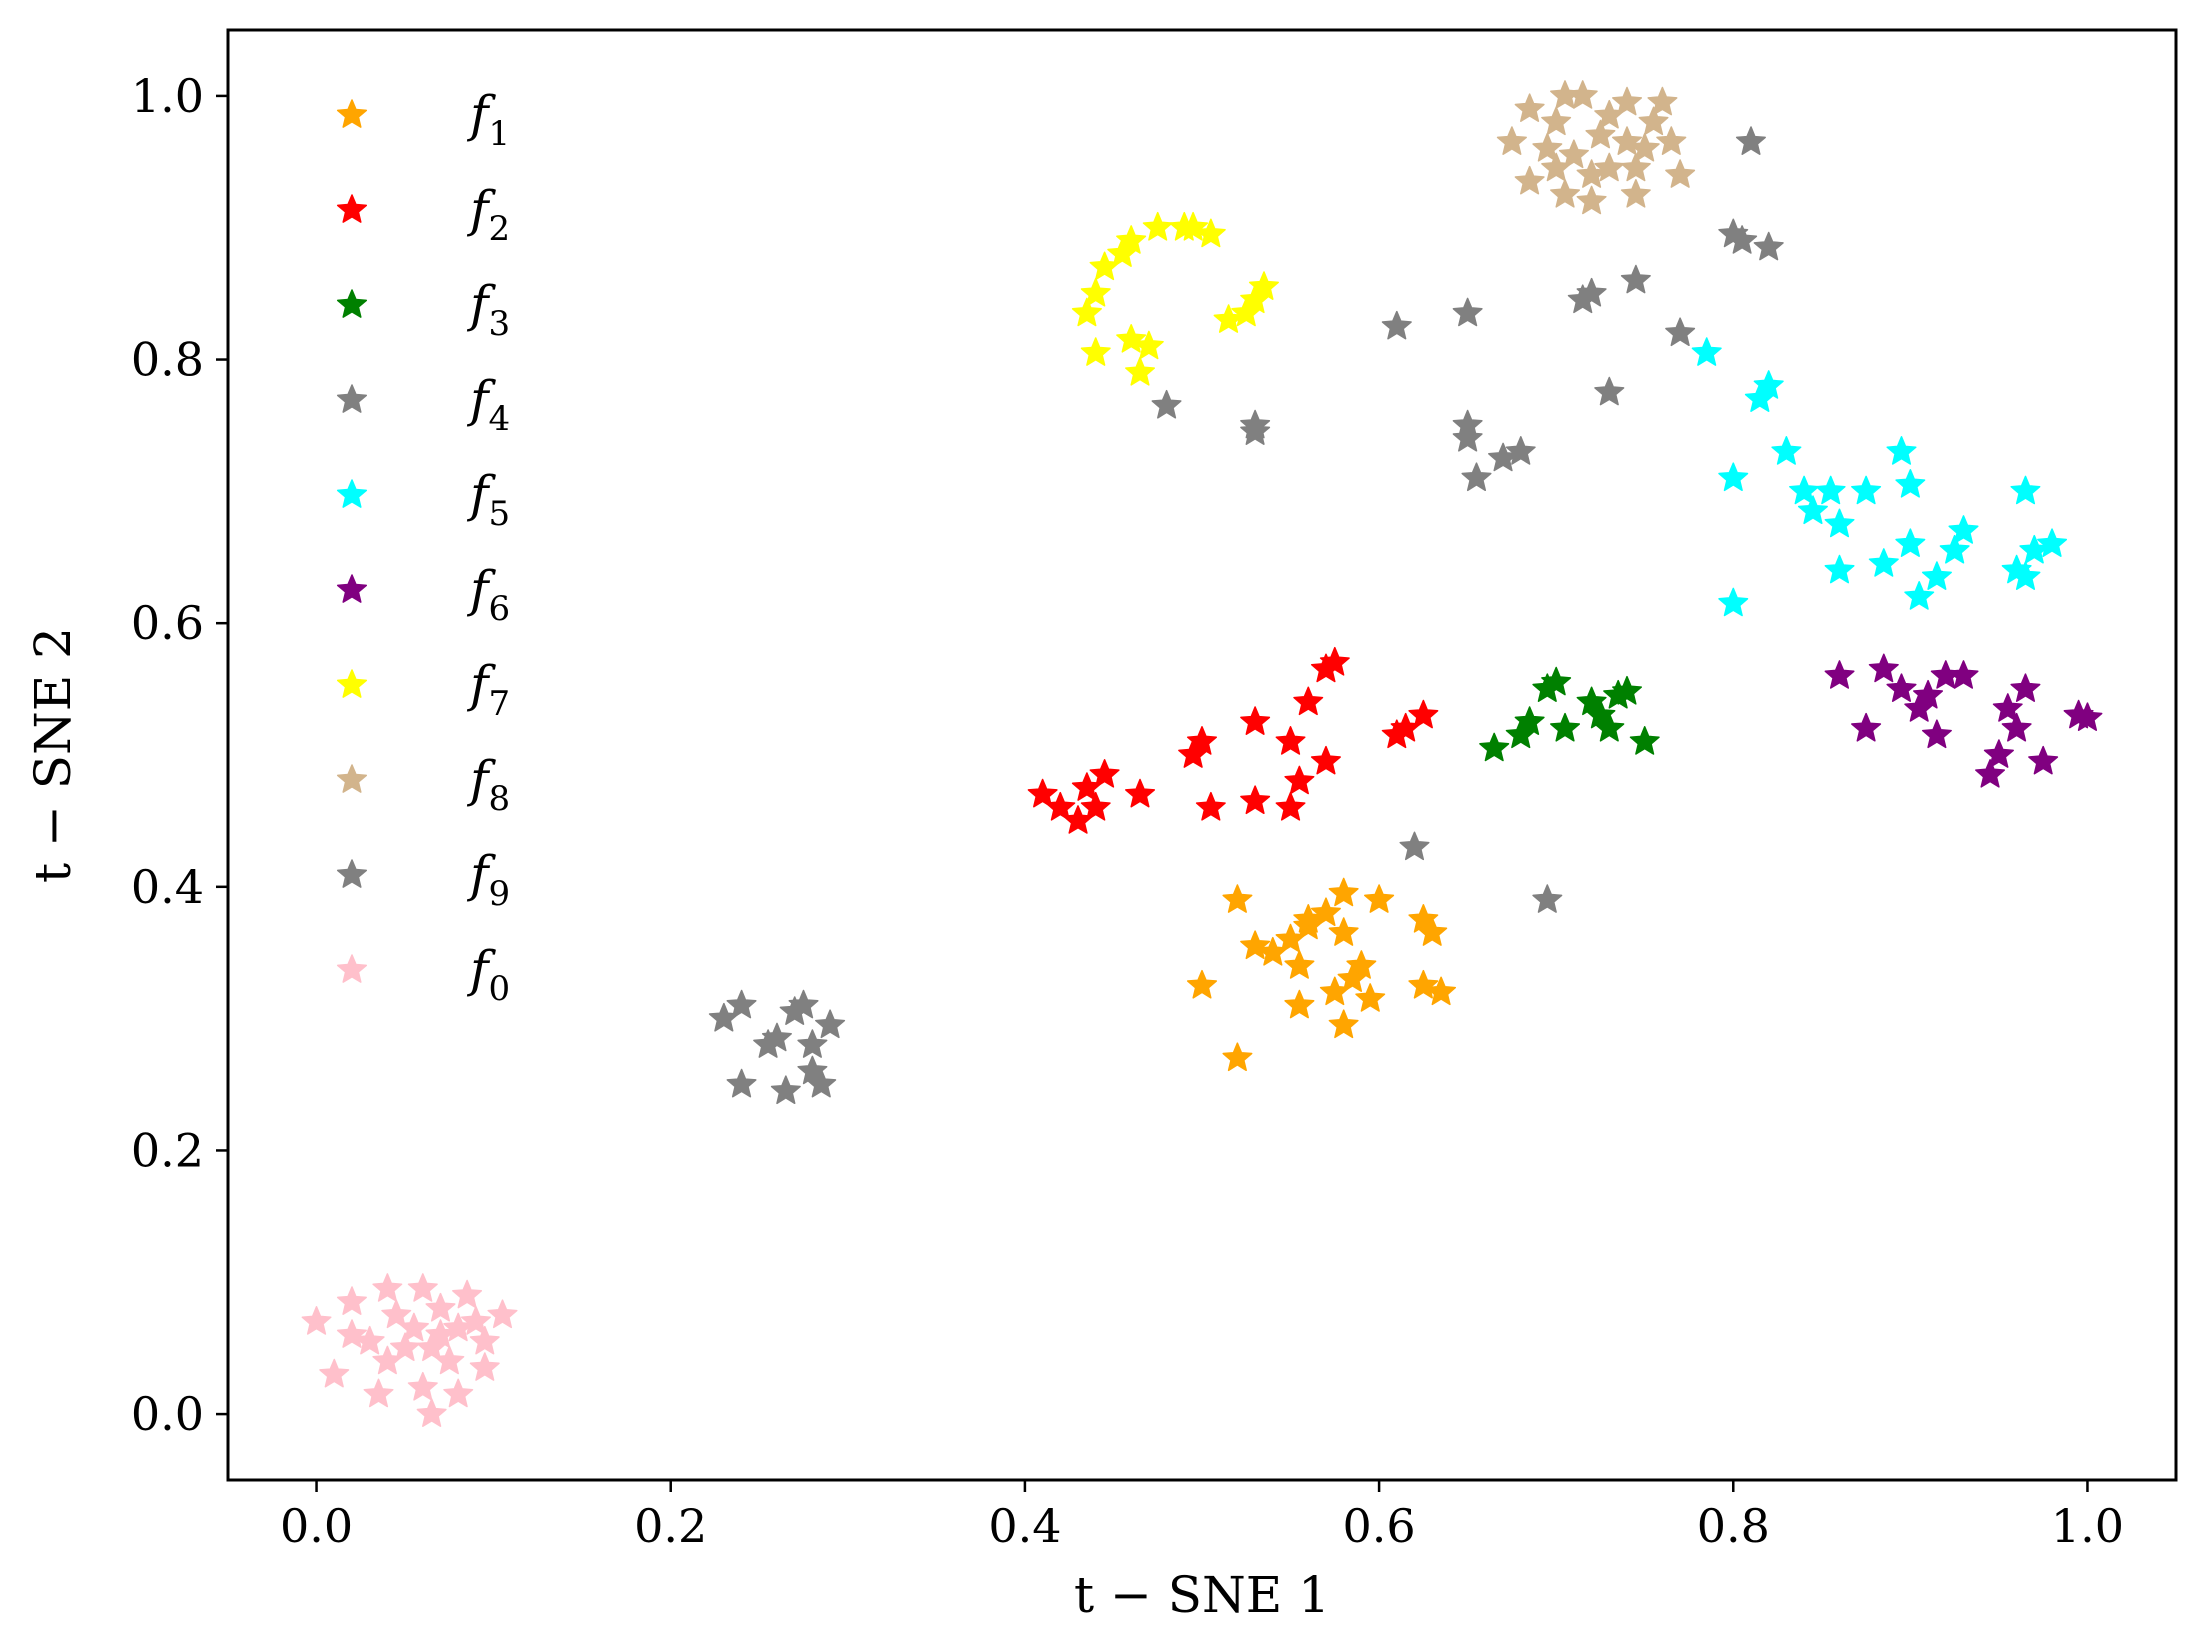  What do you see at coordinates (316, 1526) in the screenshot?
I see `x-tick-label: 0.0` at bounding box center [316, 1526].